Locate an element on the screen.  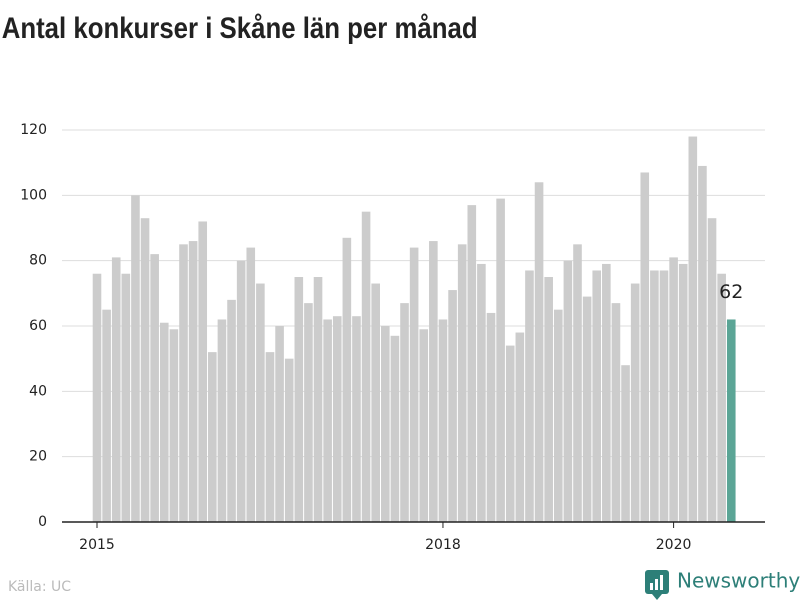
x-tick-label: 2020 is located at coordinates (674, 545).